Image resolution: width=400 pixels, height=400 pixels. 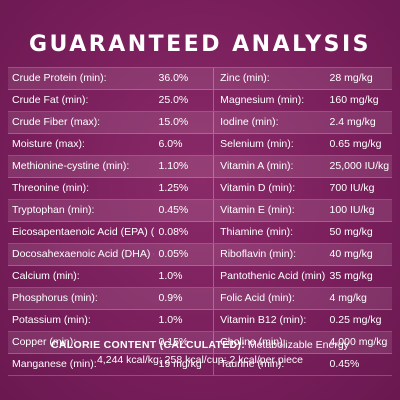 I want to click on right-nutrient-value: 25,000 IU/kg, so click(x=359, y=166).